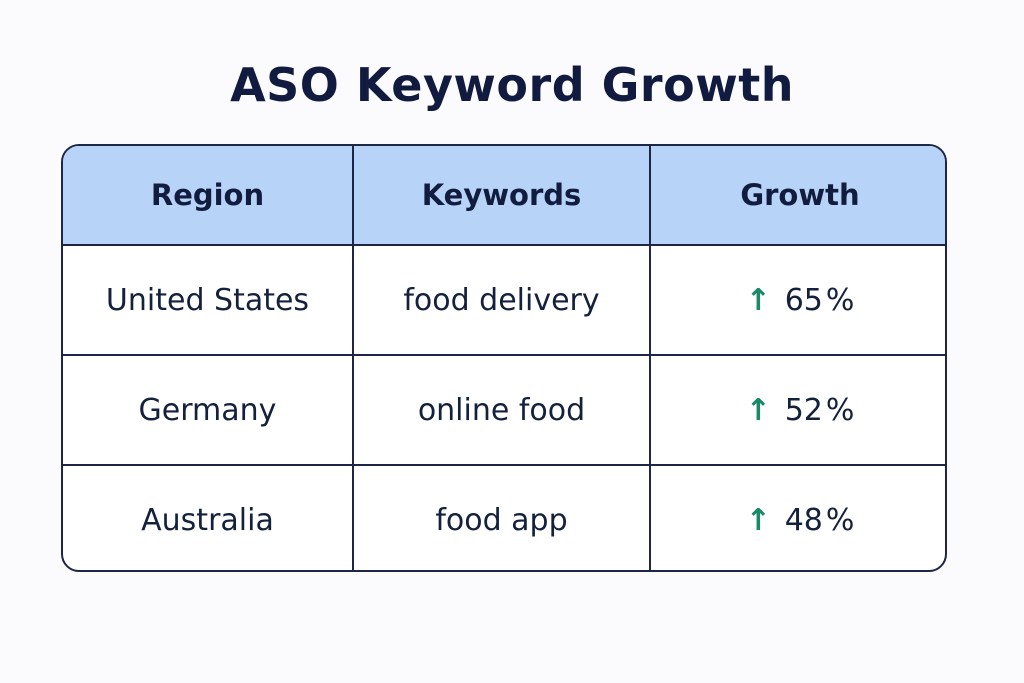 The height and width of the screenshot is (683, 1024). I want to click on table-row: United States food delivery ↑ 65%, so click(504, 300).